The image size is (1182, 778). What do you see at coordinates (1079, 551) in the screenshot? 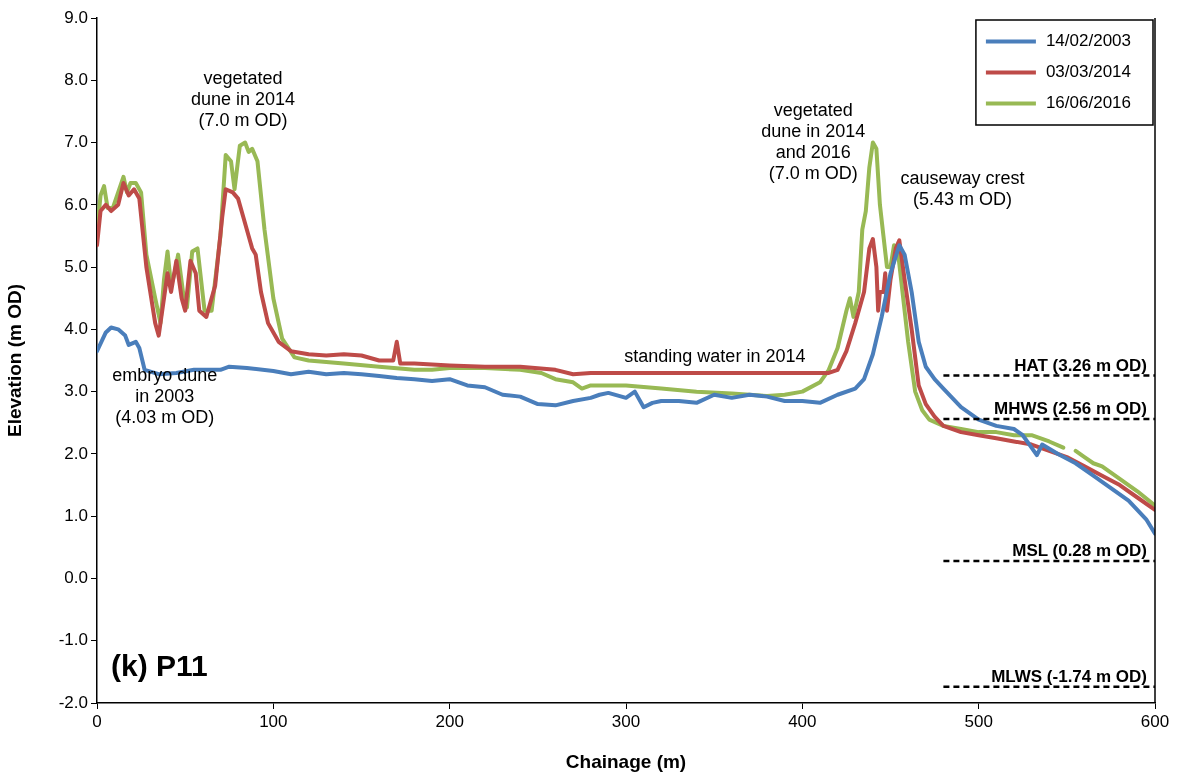
I see `ref-line-label: MSL (0.28 m OD)` at bounding box center [1079, 551].